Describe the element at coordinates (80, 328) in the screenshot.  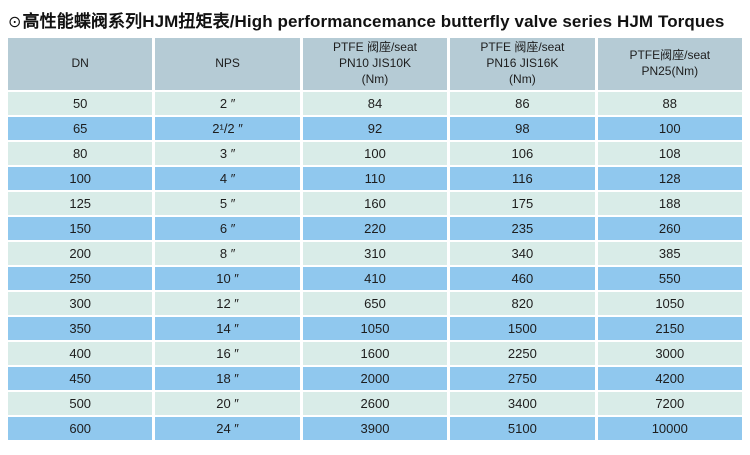
I see `dn-cell: 350` at that location.